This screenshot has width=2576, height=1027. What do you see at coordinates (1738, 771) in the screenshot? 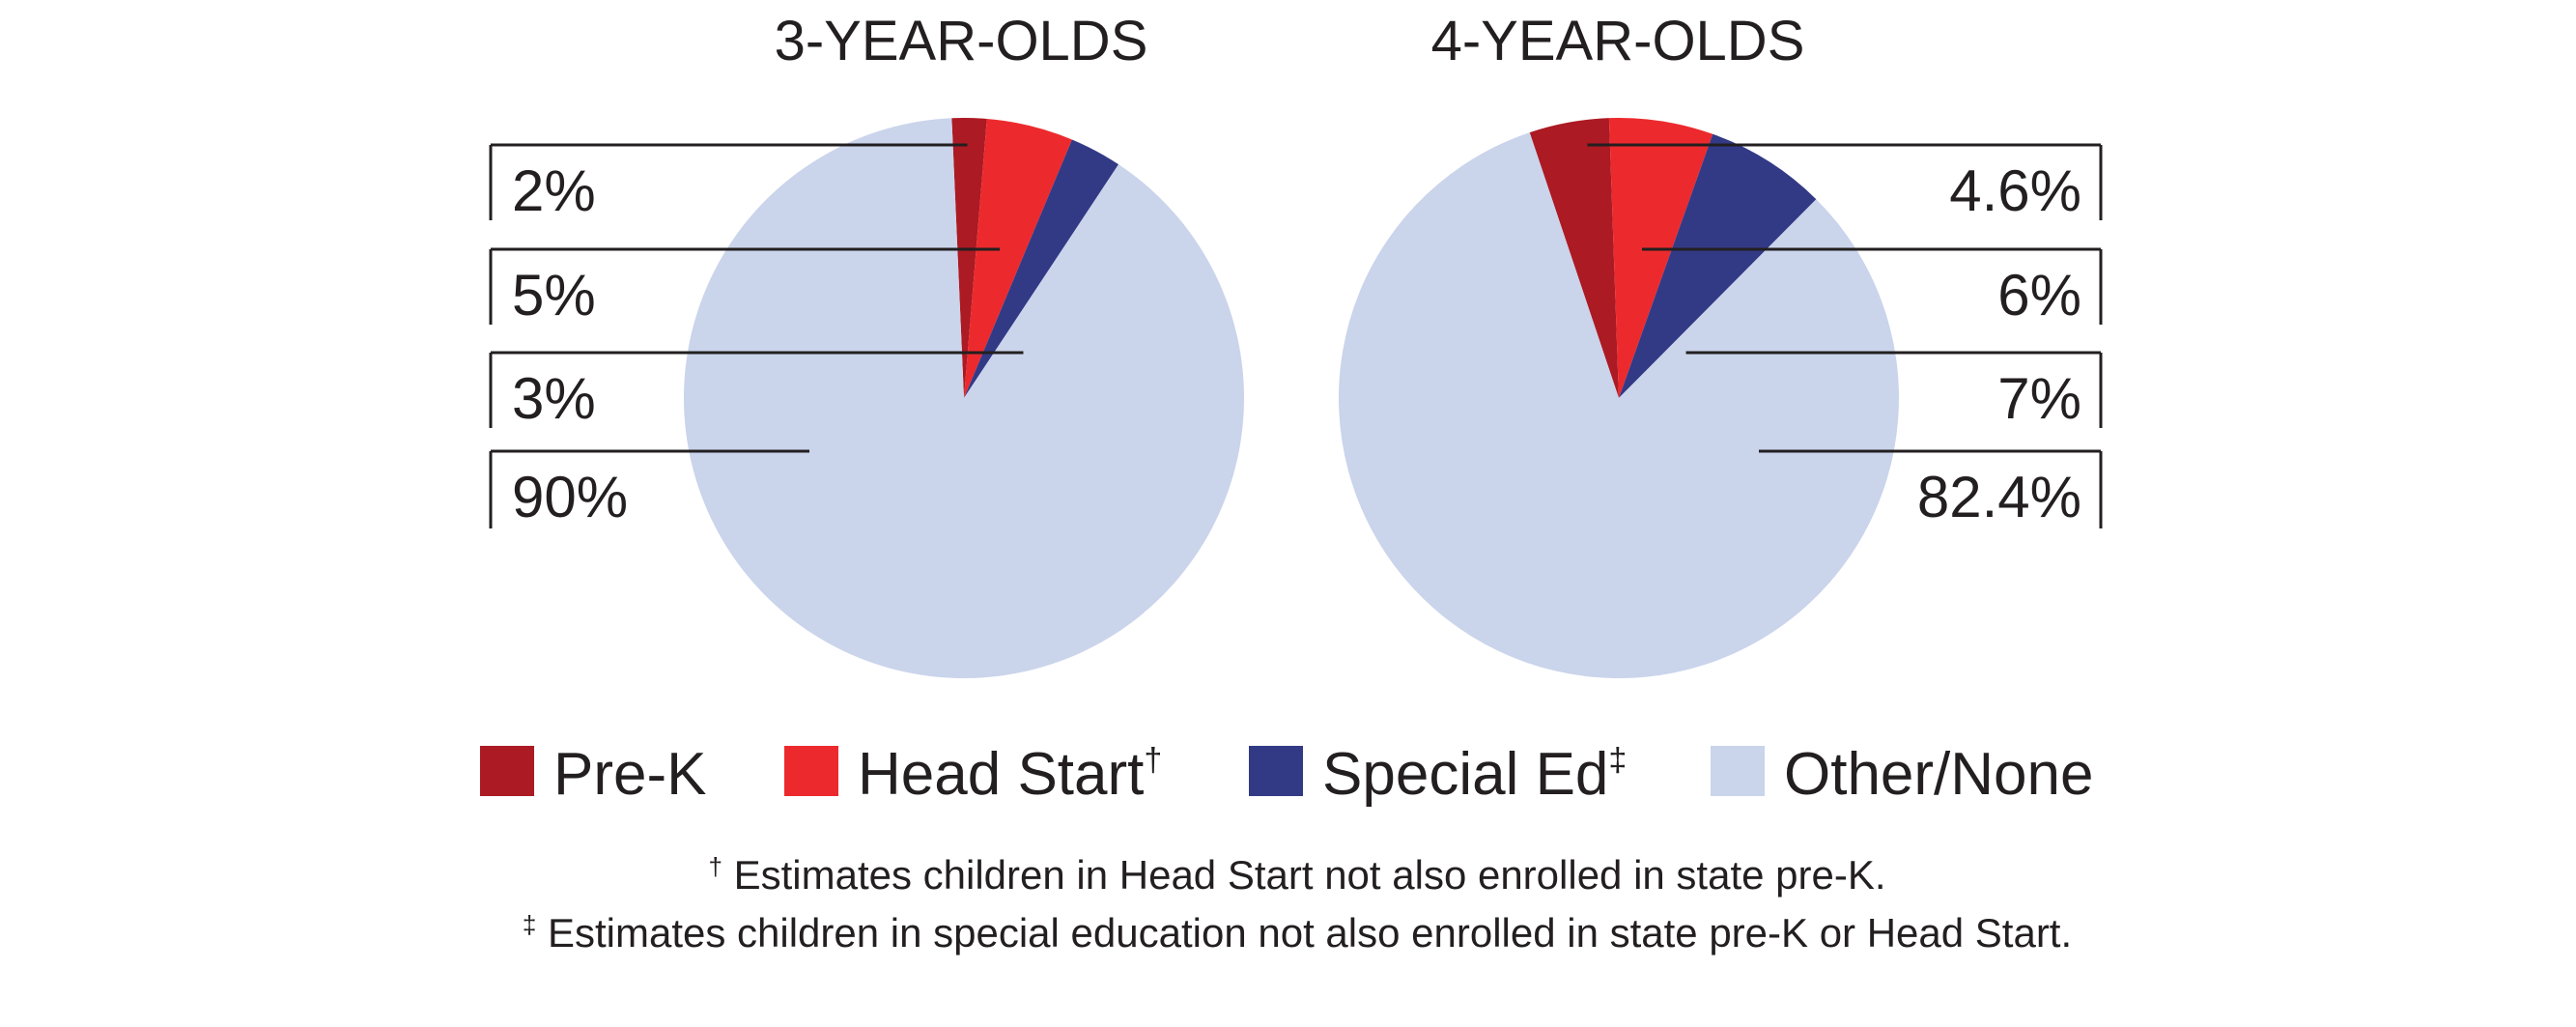
I see `legend-swatch-other-none` at bounding box center [1738, 771].